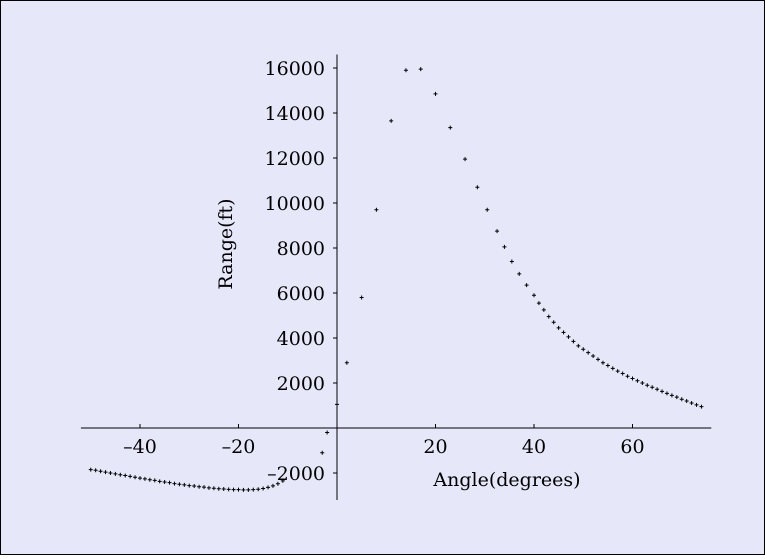 The height and width of the screenshot is (559, 765). What do you see at coordinates (295, 69) in the screenshot?
I see `y-tick-label: 16000` at bounding box center [295, 69].